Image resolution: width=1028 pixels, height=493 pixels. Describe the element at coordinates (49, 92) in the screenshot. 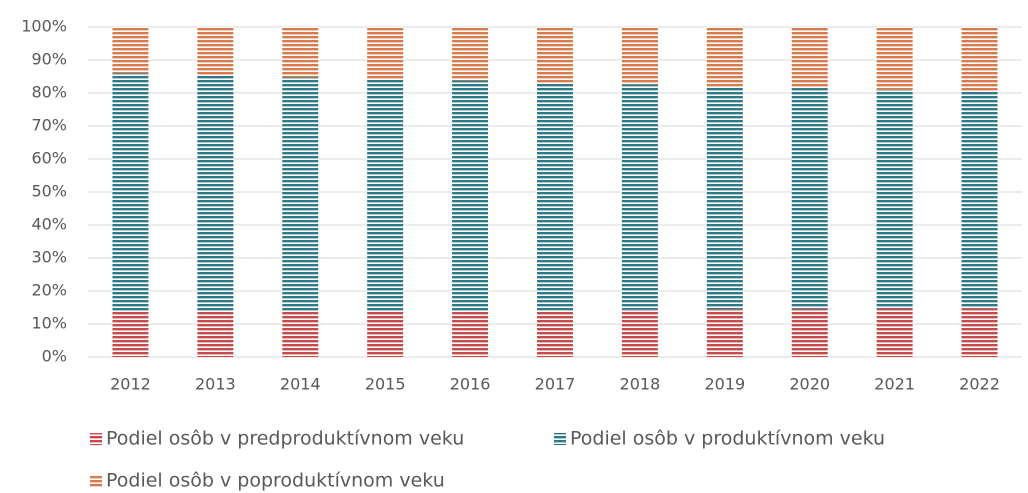

I see `y-tick-label: 80%` at that location.